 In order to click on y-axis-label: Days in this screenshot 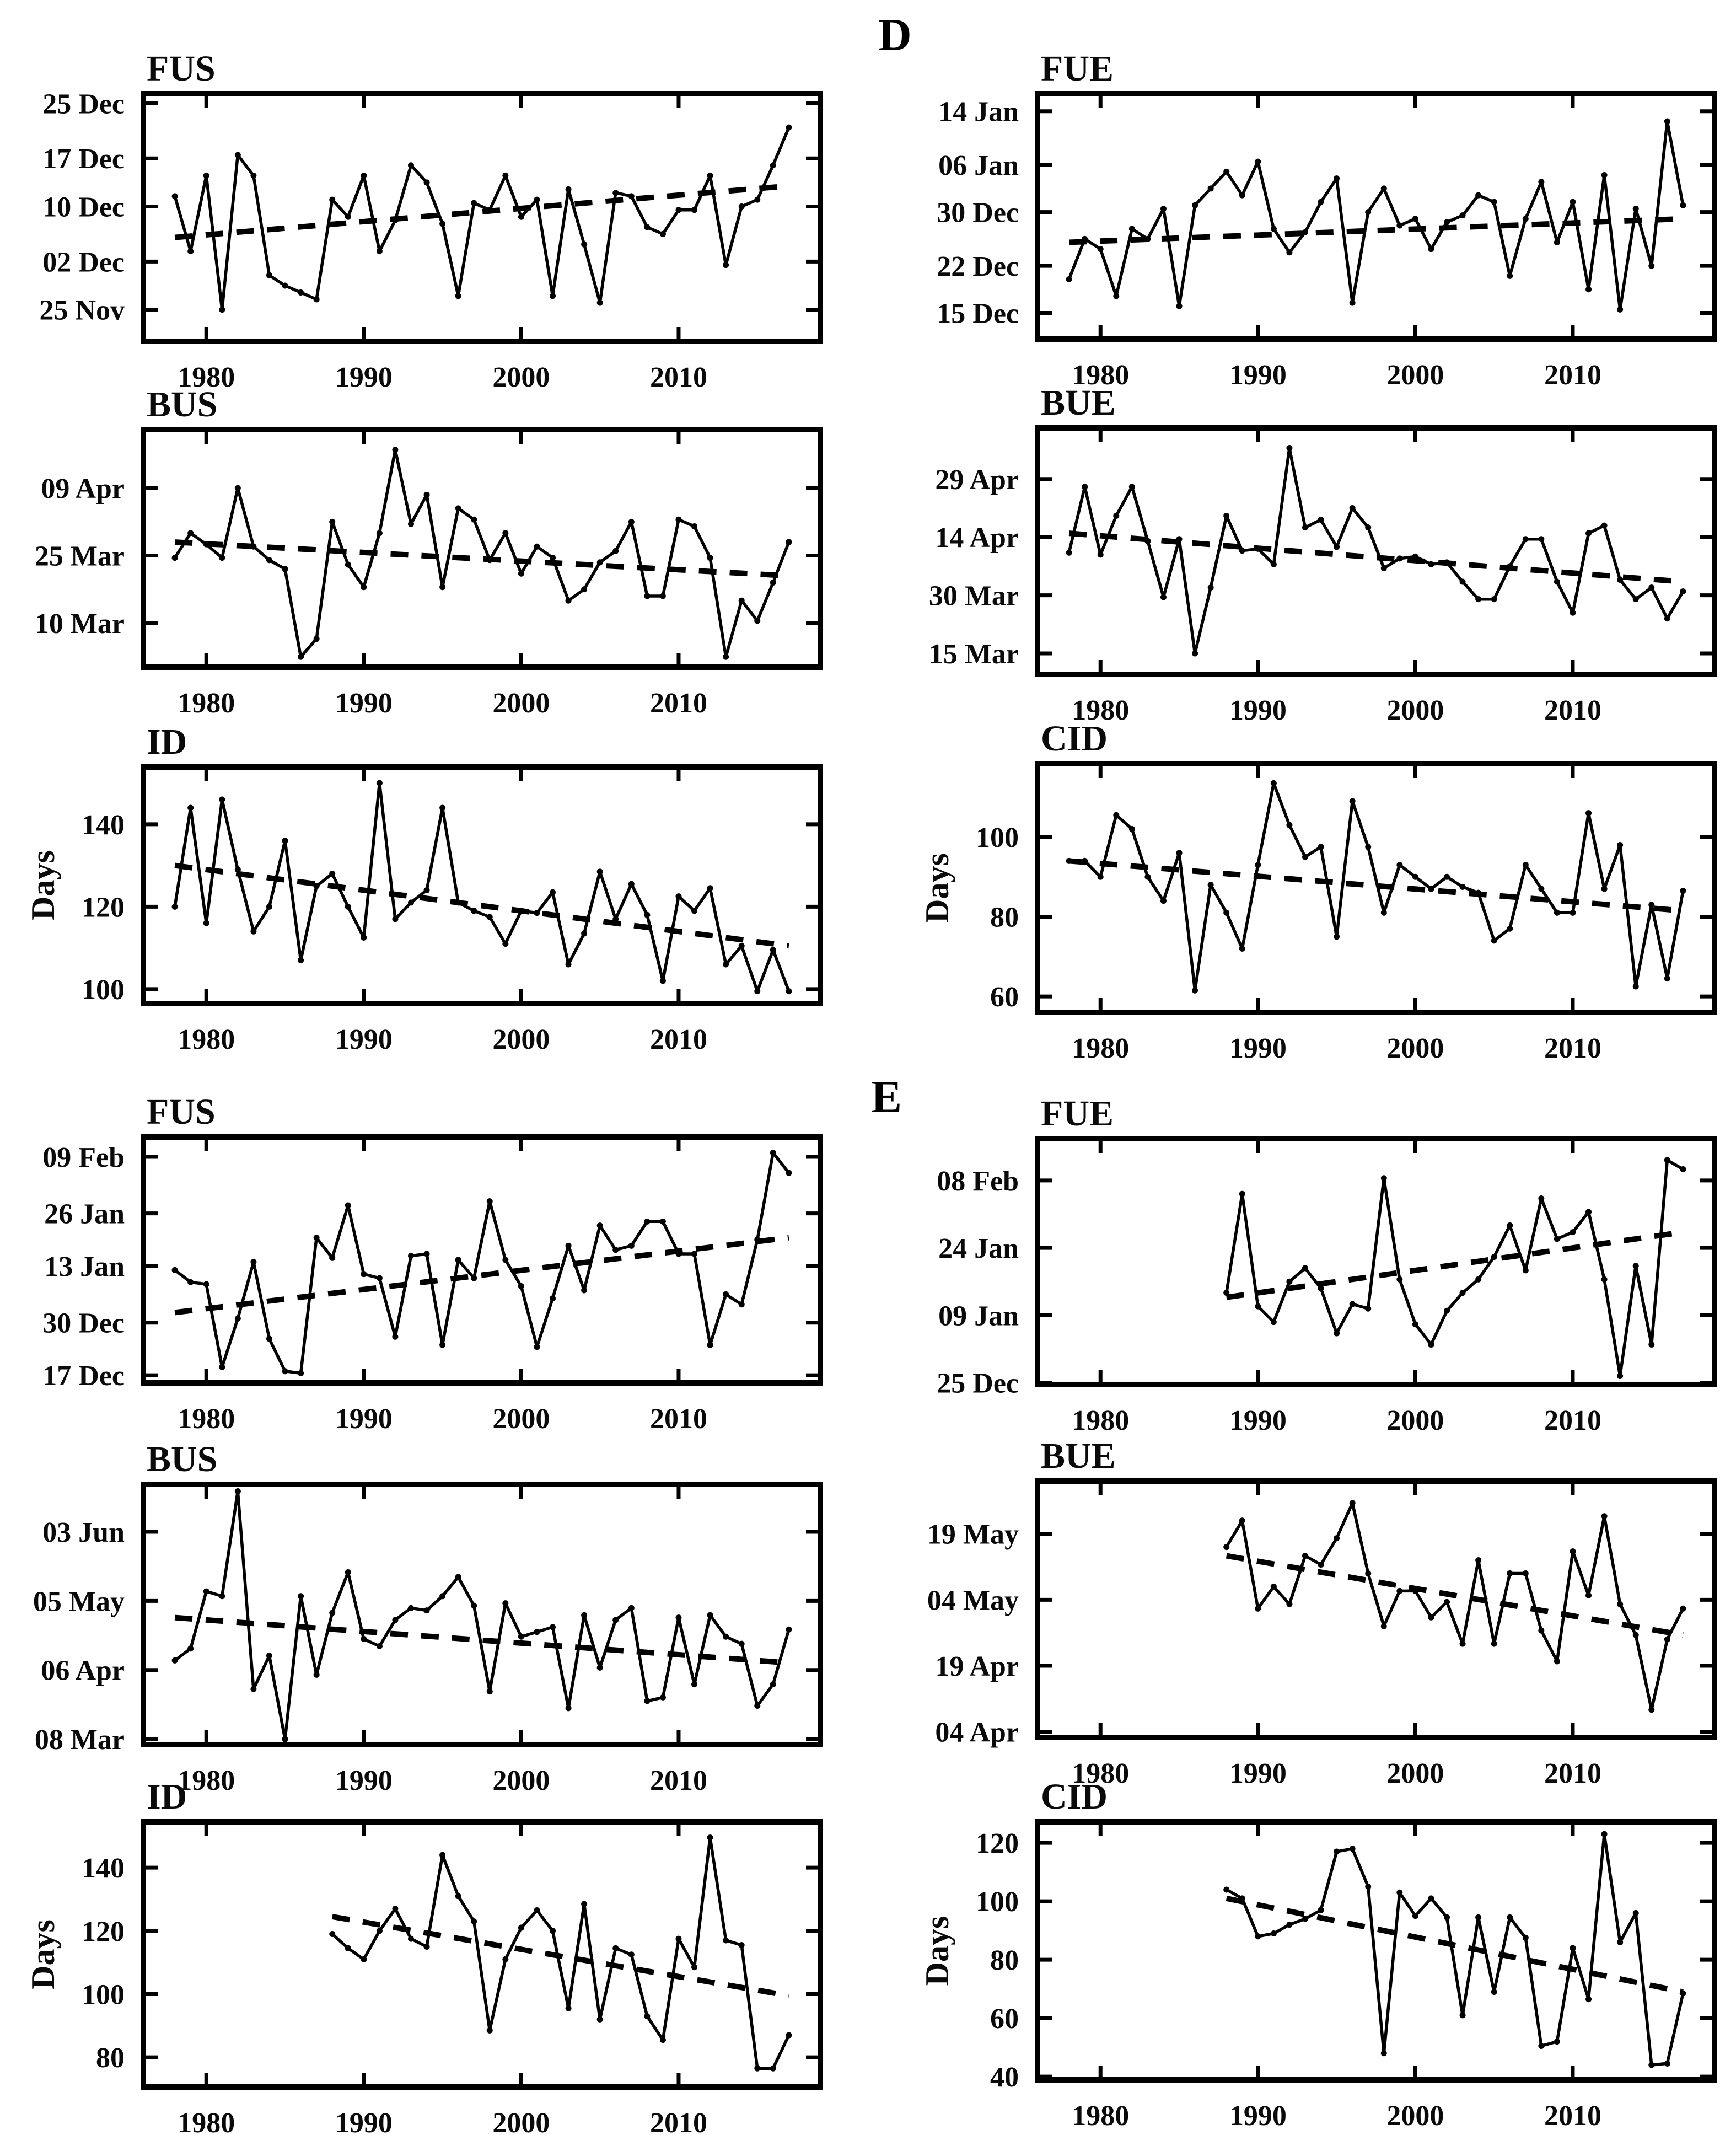, I will do `click(937, 888)`.